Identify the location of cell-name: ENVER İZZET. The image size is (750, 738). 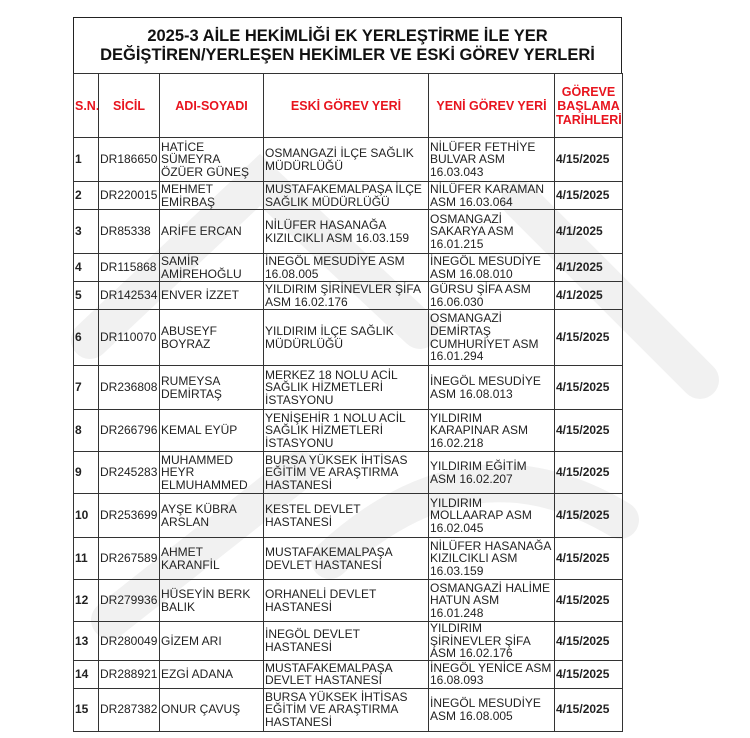
(211, 295).